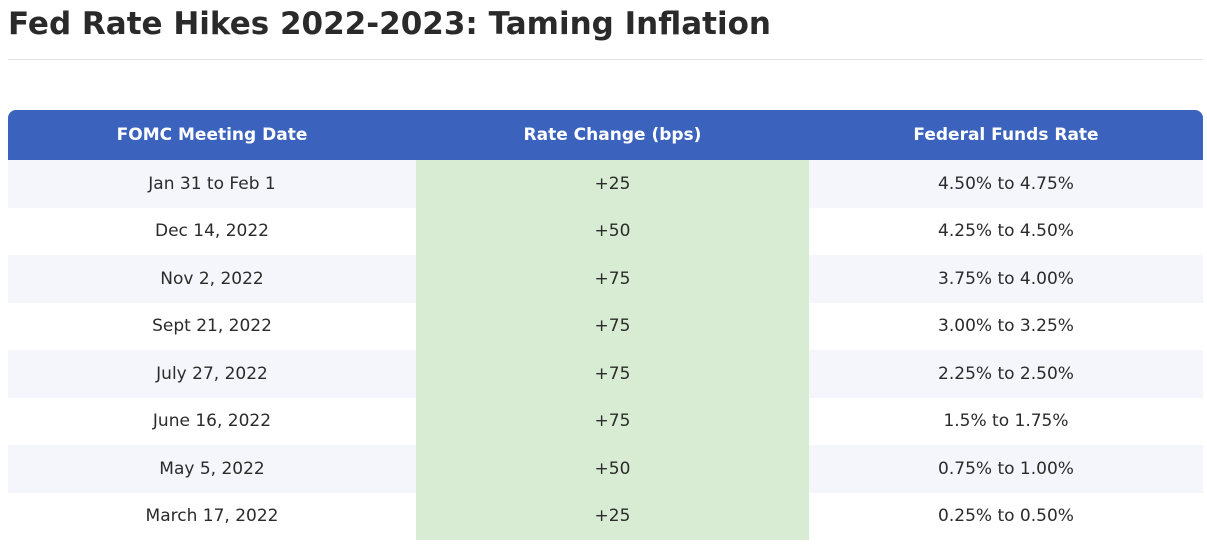 The image size is (1207, 552). Describe the element at coordinates (212, 231) in the screenshot. I see `meeting-date-cell: Dec 14, 2022` at that location.